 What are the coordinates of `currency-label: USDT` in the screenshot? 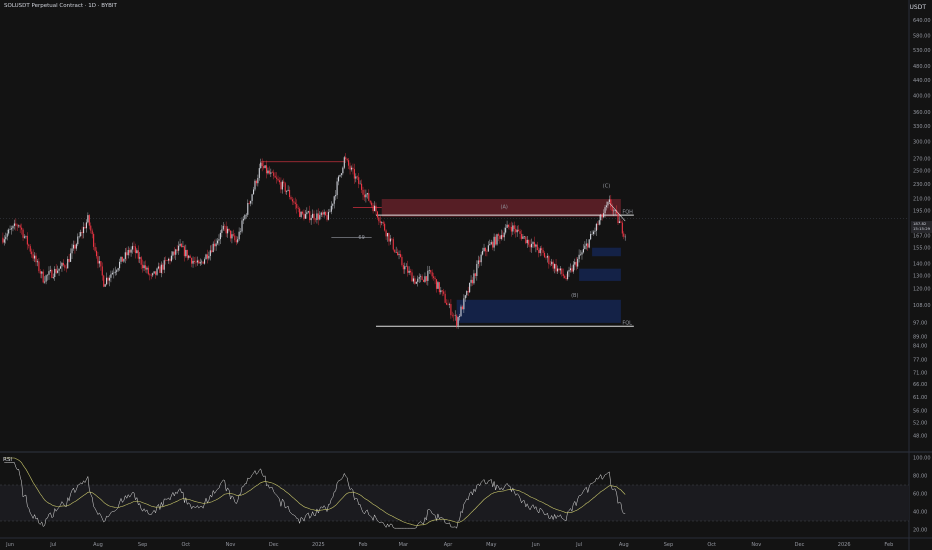 It's located at (918, 7).